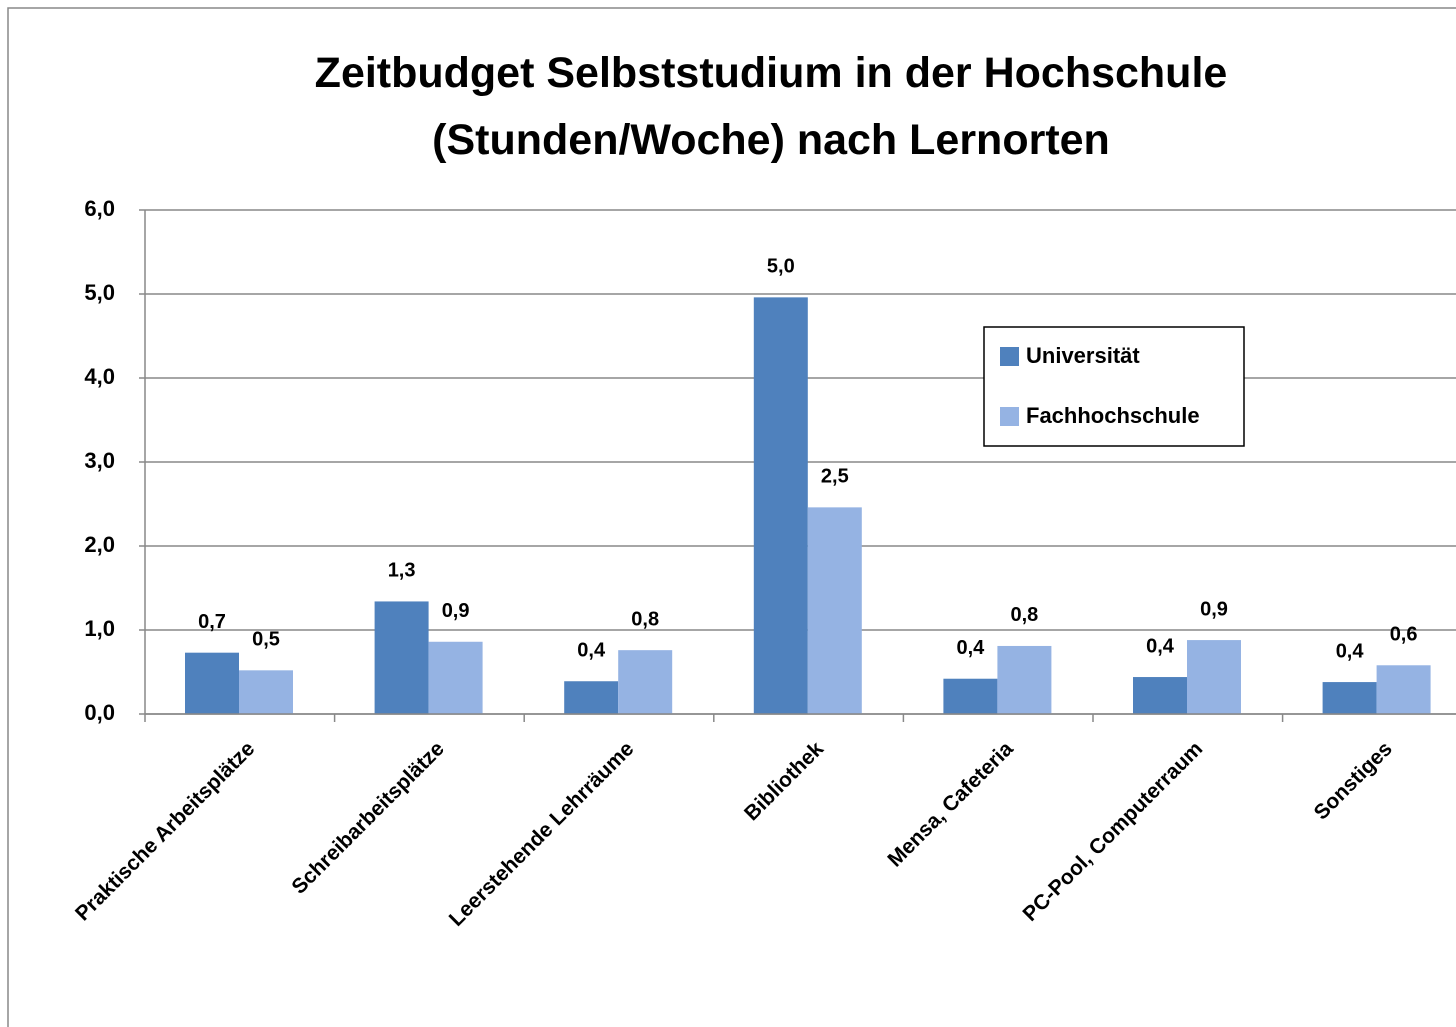  What do you see at coordinates (368, 818) in the screenshot?
I see `x-tick-label: Schreibarbeitsplätze` at bounding box center [368, 818].